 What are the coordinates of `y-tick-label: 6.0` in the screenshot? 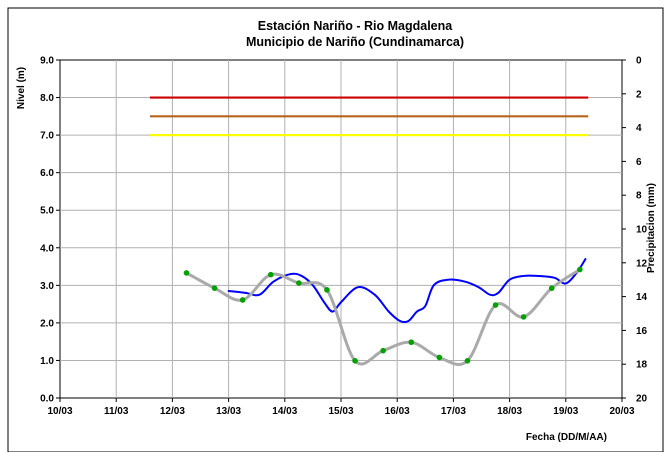 It's located at (47, 173).